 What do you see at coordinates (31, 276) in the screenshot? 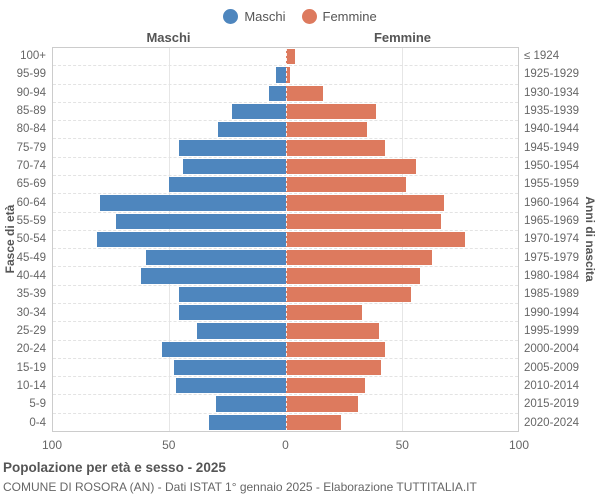
I see `age-group-label: 40-44` at bounding box center [31, 276].